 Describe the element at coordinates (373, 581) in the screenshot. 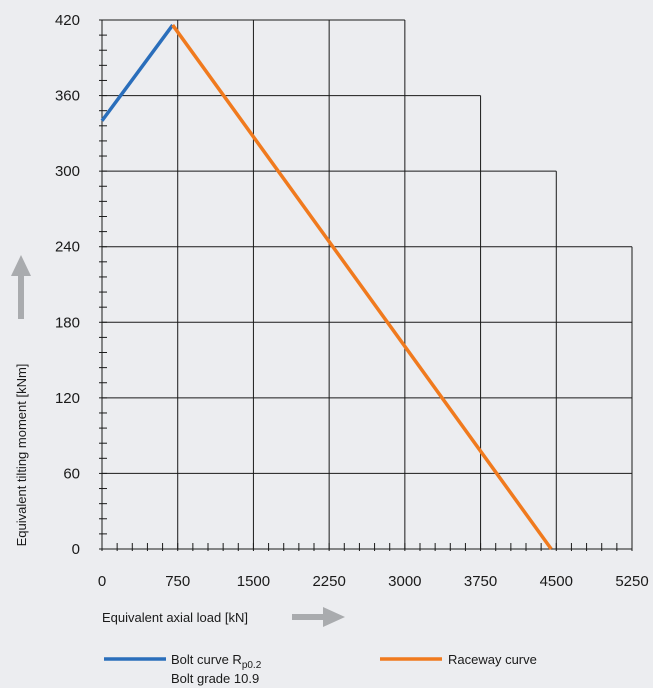

I see `x-tick-labels: 0 750 1500 2250 3000 3750 4500 5250` at that location.